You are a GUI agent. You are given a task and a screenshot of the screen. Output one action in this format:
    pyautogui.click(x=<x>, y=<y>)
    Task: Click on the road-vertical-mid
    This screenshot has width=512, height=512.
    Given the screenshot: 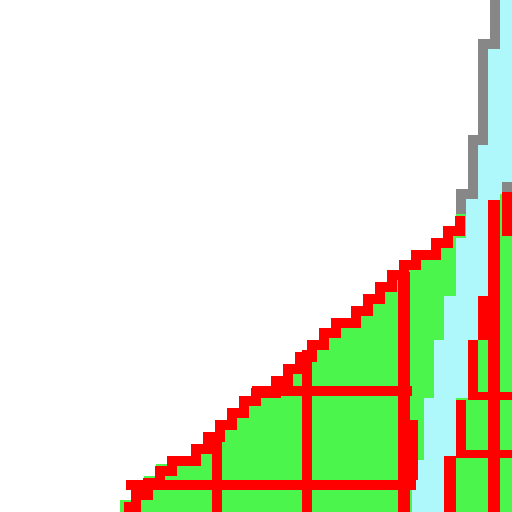 What is the action you would take?
    pyautogui.click(x=307, y=431)
    